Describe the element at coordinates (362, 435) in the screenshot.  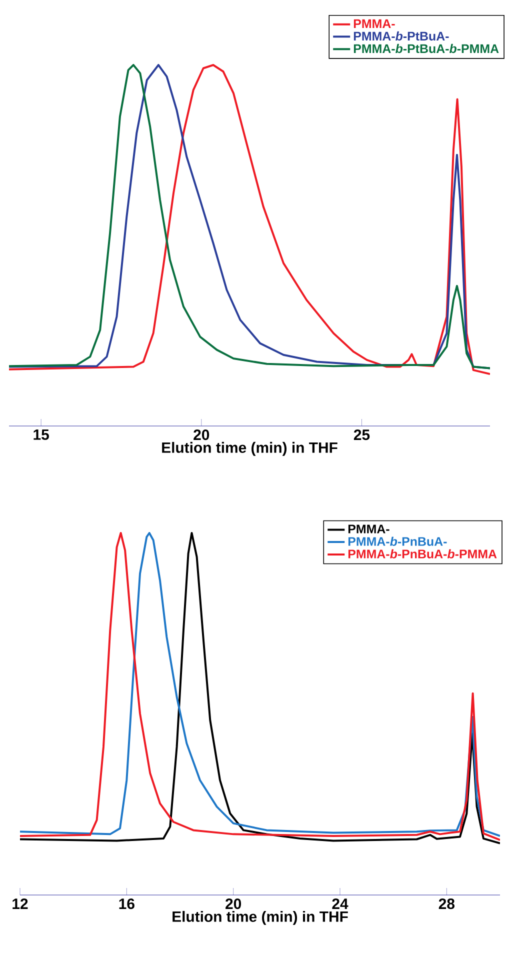
I see `x-tick-label: 25` at that location.